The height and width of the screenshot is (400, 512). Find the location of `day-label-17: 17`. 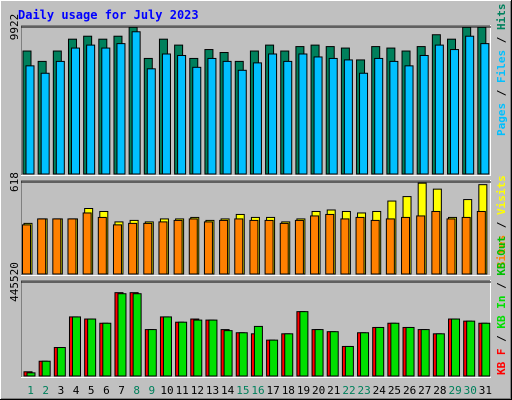

day-label-17: 17 is located at coordinates (273, 390).